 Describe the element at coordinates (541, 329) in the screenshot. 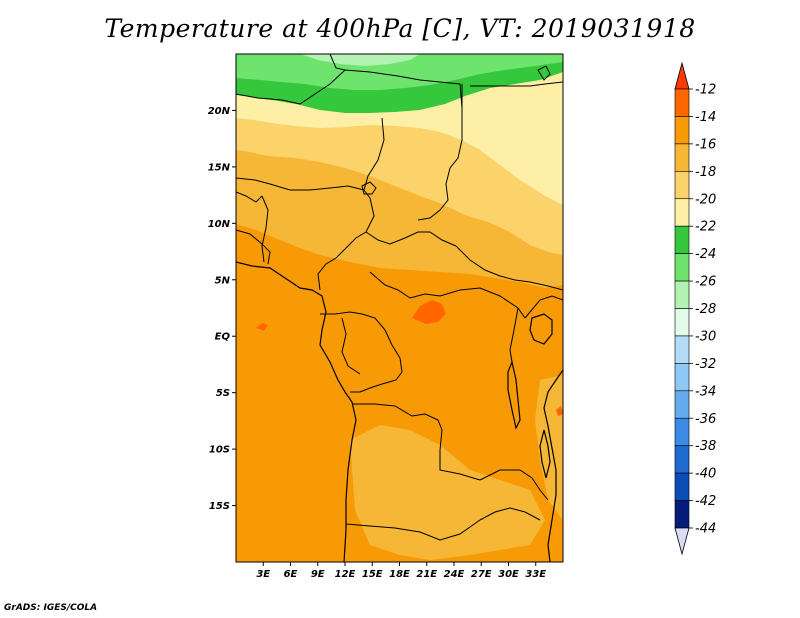

I see `lake-victoria` at that location.